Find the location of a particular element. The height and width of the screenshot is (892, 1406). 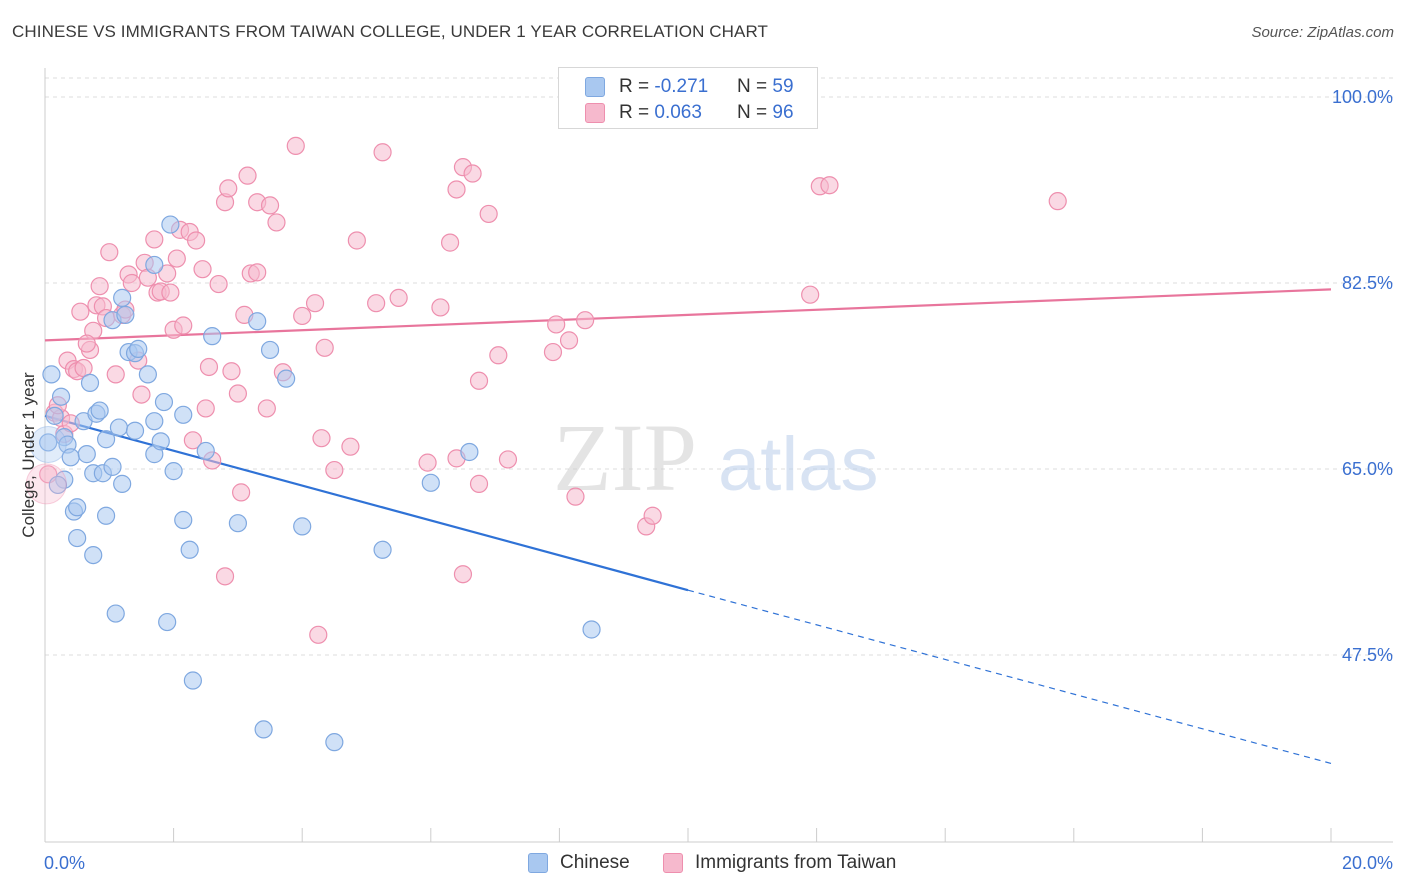

watermark-atlas: atlas is located at coordinates (798, 464).